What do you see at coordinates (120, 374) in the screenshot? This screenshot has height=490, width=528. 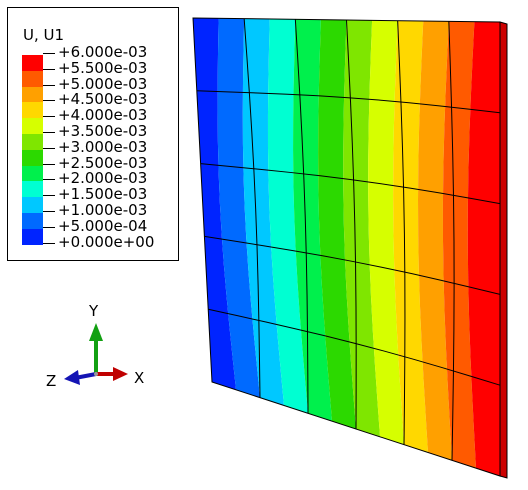 I see `x-axis-arrowhead` at bounding box center [120, 374].